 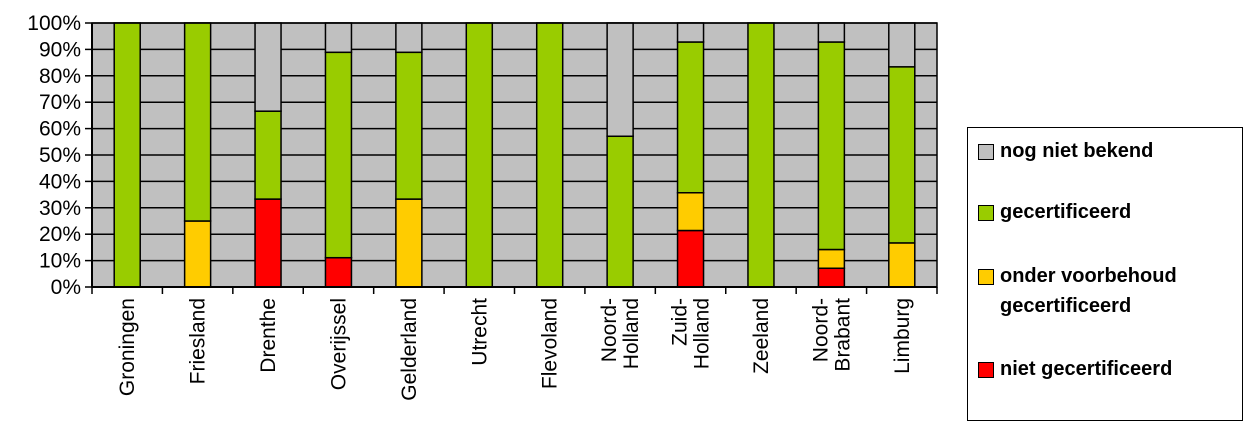 I want to click on legend-label: gecertificeerd, so click(x=1066, y=212).